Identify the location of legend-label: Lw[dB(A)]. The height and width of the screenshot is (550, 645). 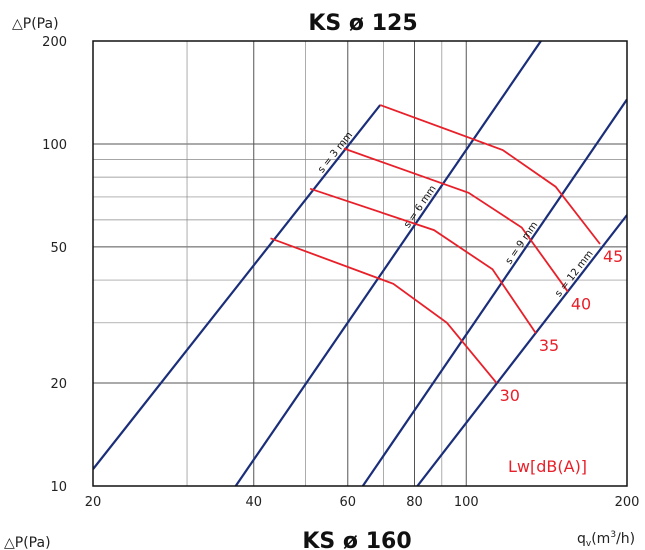
(547, 466).